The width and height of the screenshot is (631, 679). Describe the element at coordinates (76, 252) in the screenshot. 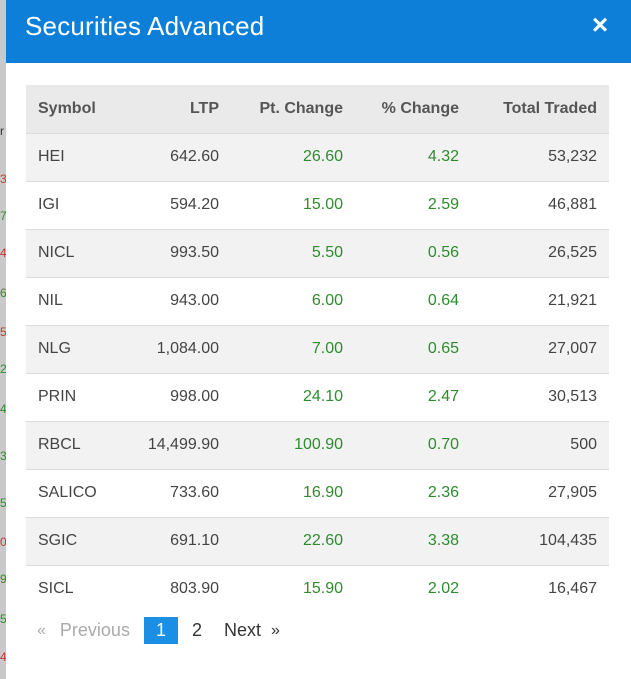

I see `cell-symbol: NICL` at that location.